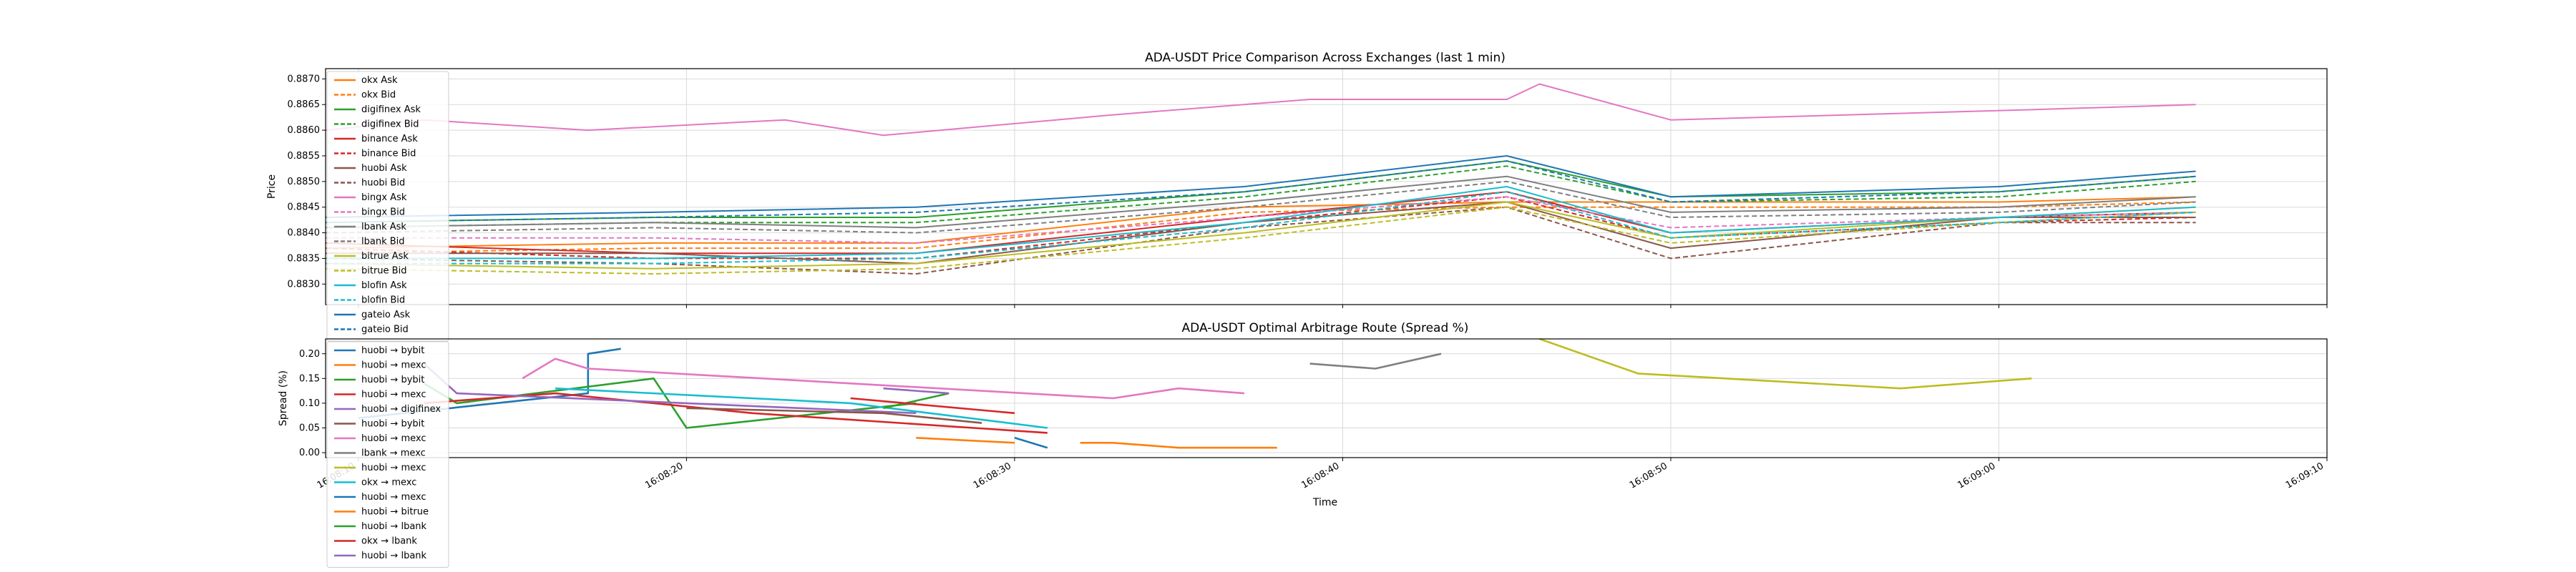 This screenshot has height=572, width=2576. Describe the element at coordinates (383, 227) in the screenshot. I see `legend-entry-label: lbank Ask` at that location.